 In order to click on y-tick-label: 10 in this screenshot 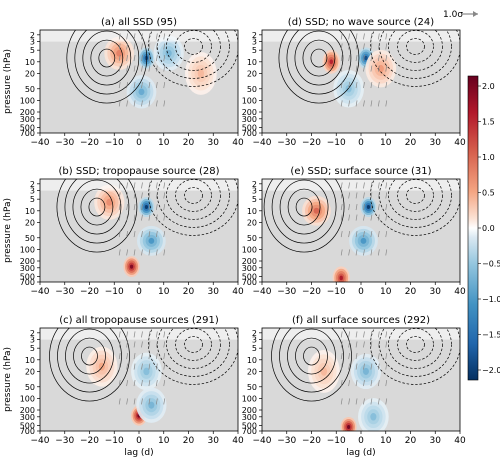, I will do `click(252, 360)`.